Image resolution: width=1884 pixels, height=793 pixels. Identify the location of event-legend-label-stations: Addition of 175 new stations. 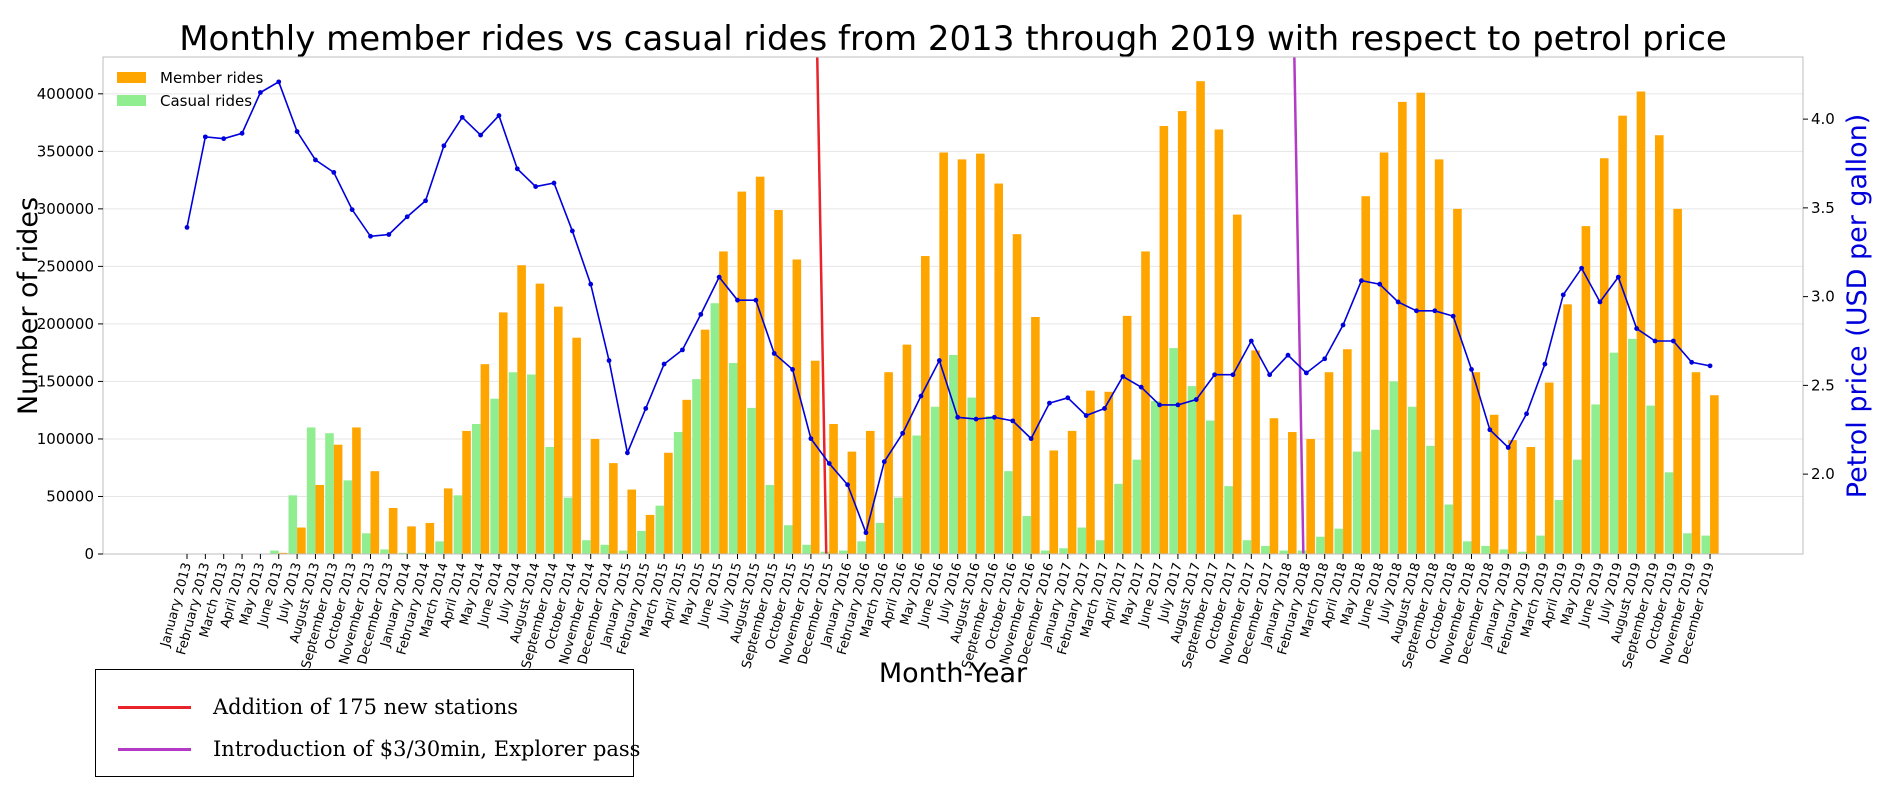
(366, 707).